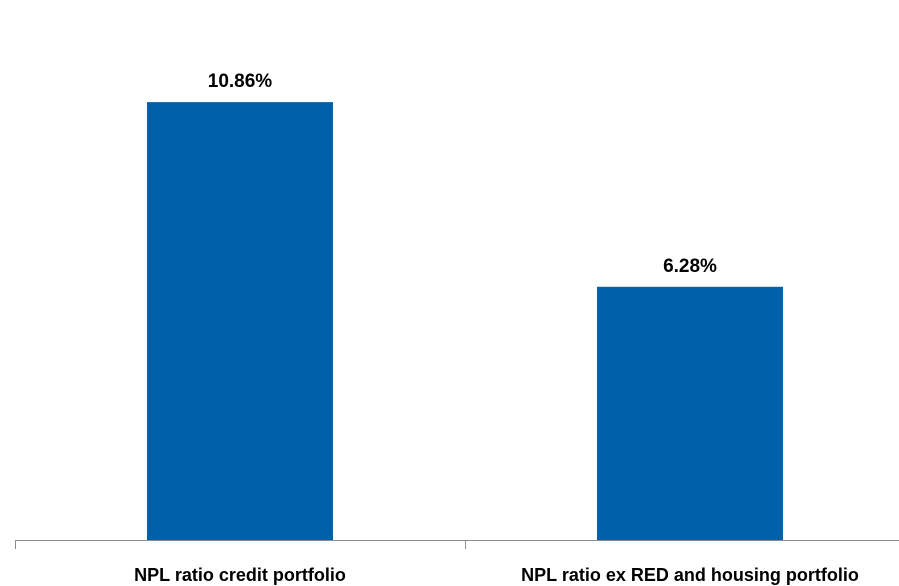  What do you see at coordinates (690, 266) in the screenshot?
I see `data-label-1: 6.28%` at bounding box center [690, 266].